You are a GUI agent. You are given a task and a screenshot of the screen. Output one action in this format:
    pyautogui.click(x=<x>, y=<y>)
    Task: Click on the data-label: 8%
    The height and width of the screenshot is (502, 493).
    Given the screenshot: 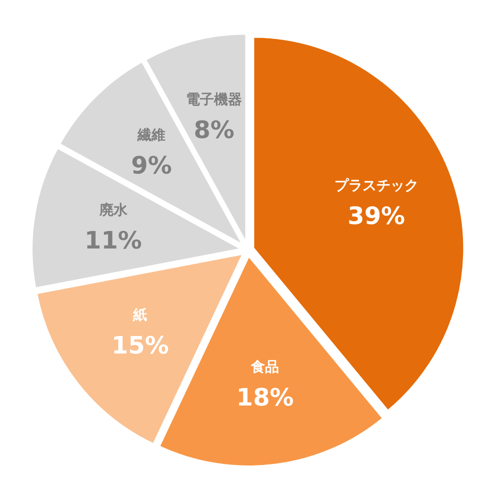 What is the action you would take?
    pyautogui.click(x=214, y=130)
    